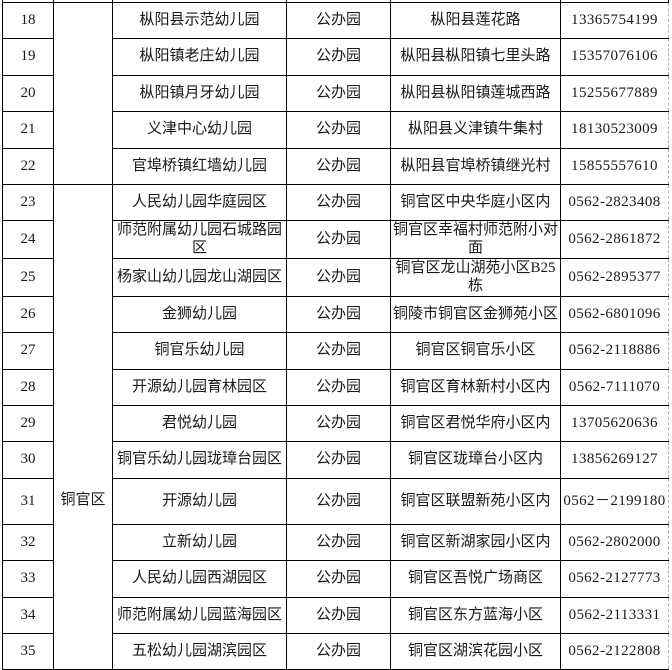 The width and height of the screenshot is (672, 670). What do you see at coordinates (614, 615) in the screenshot?
I see `phone-cell: 0562-2113331` at bounding box center [614, 615].